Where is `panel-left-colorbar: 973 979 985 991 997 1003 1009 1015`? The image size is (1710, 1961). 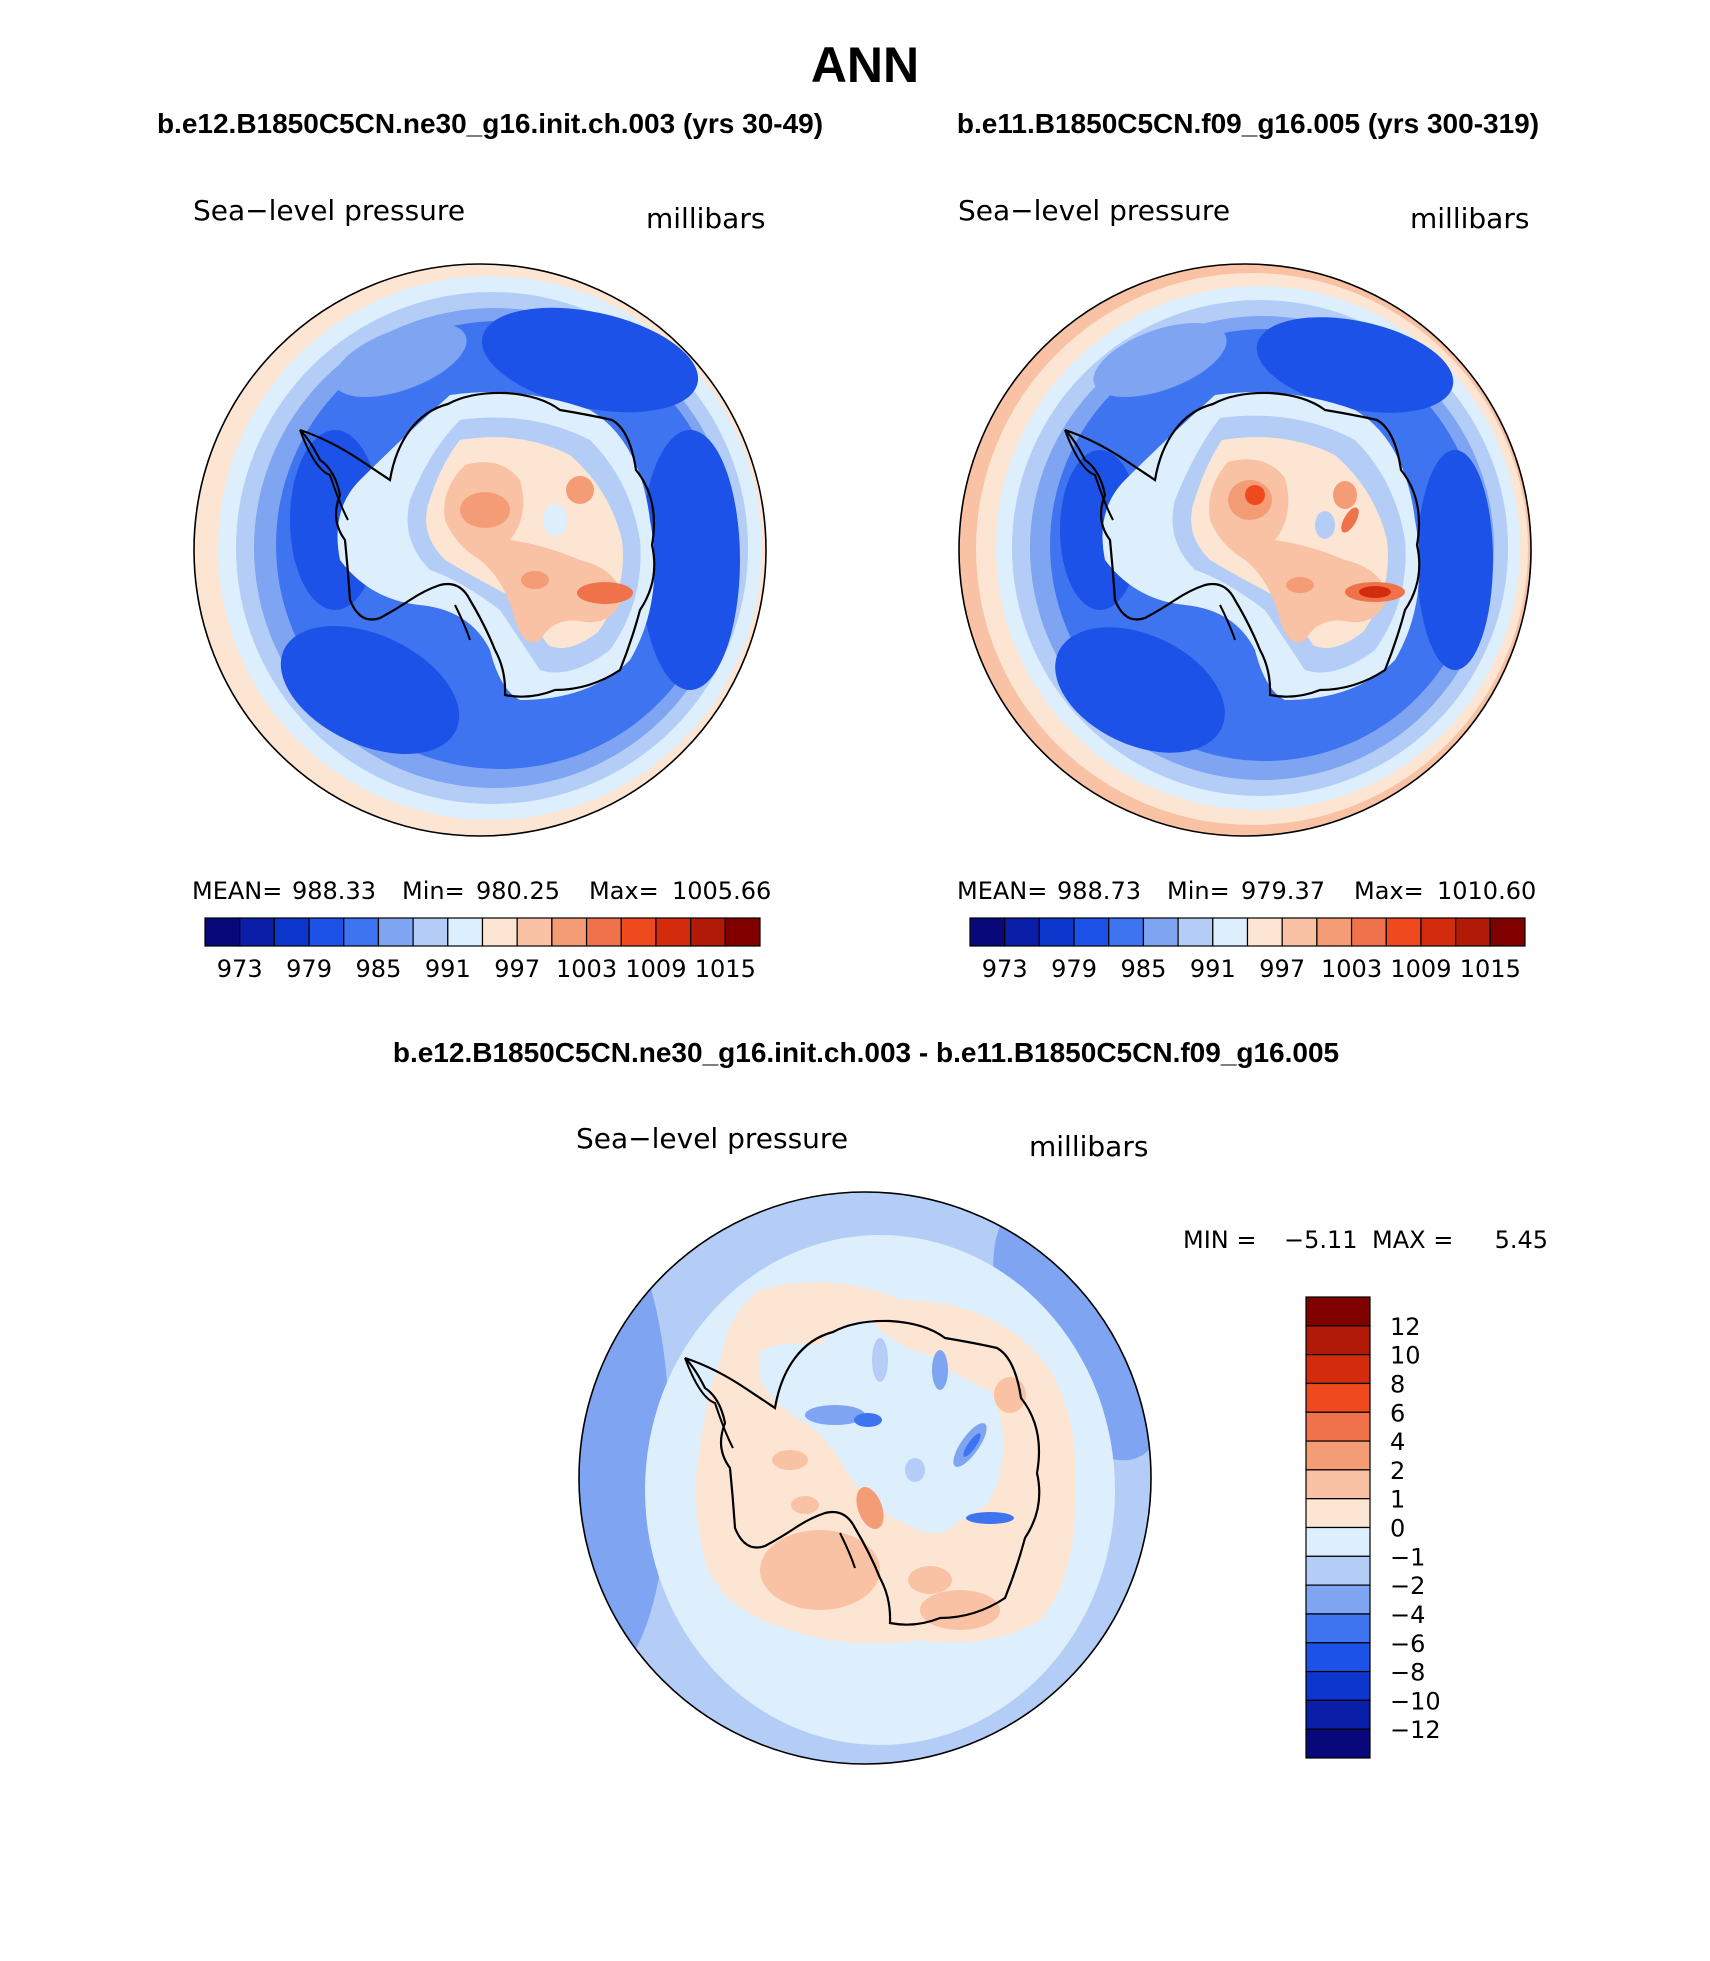 panel-left-colorbar: 973 979 985 991 997 1003 1009 1015 is located at coordinates (482, 950).